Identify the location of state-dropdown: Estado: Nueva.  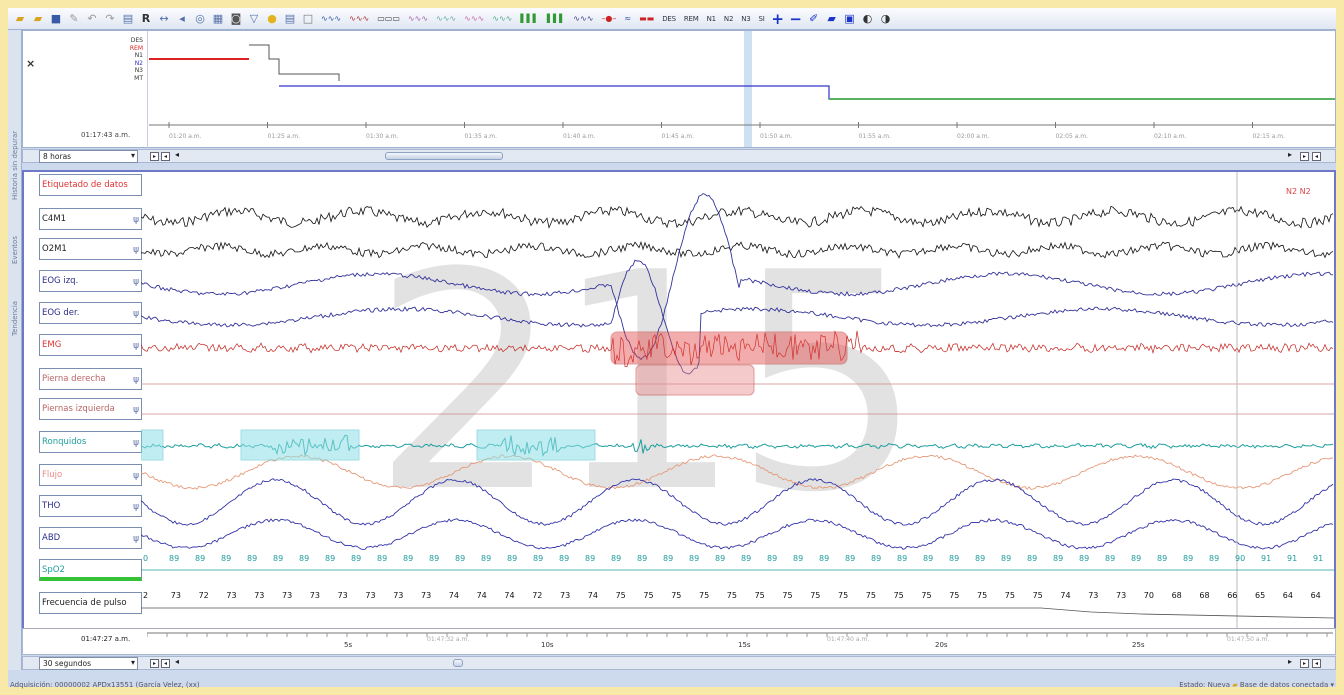
(1205, 685).